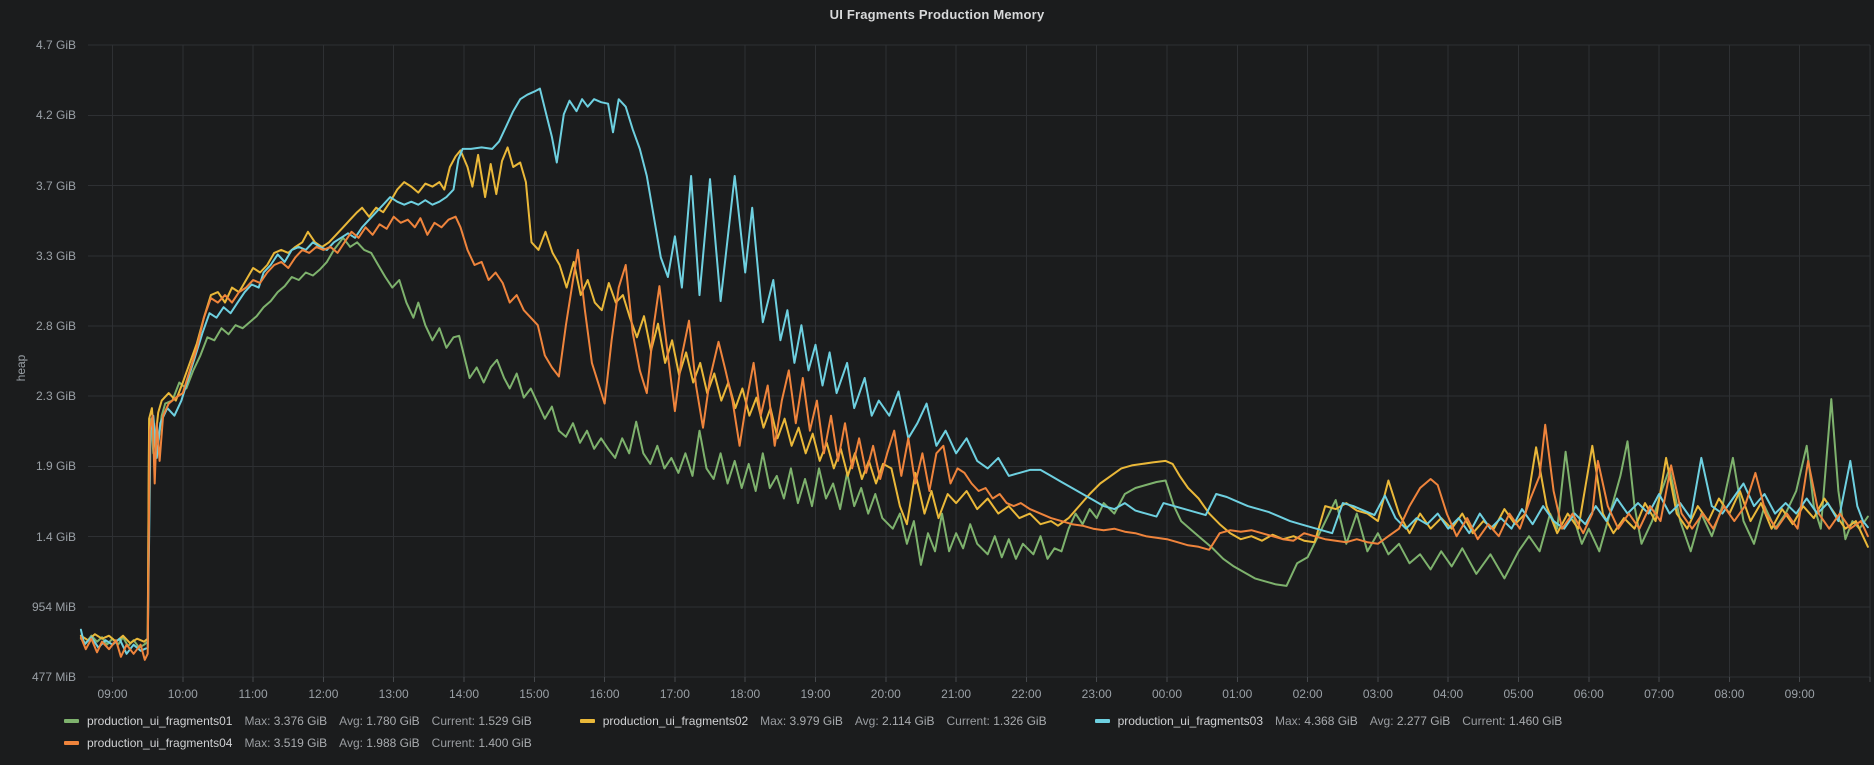 The width and height of the screenshot is (1874, 765). Describe the element at coordinates (675, 721) in the screenshot. I see `series-name: production_ui_fragments02` at that location.